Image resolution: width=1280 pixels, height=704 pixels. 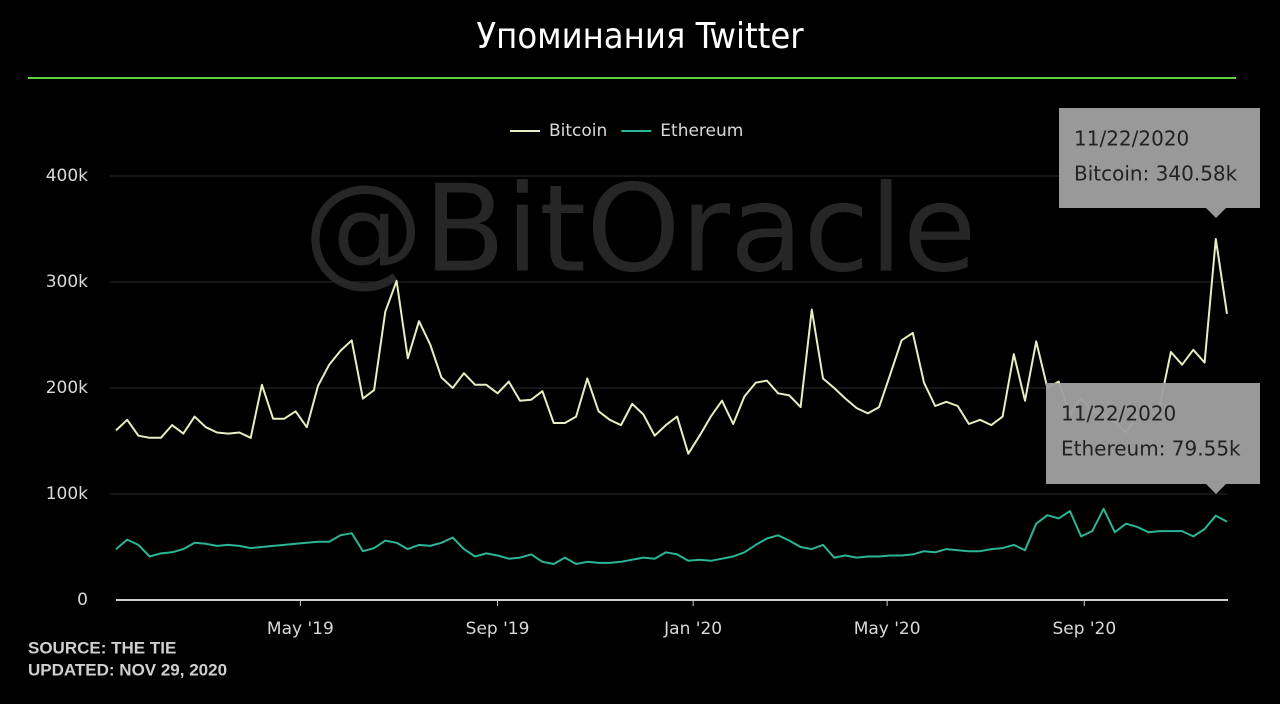 What do you see at coordinates (67, 388) in the screenshot?
I see `y-tick-label: 200k` at bounding box center [67, 388].